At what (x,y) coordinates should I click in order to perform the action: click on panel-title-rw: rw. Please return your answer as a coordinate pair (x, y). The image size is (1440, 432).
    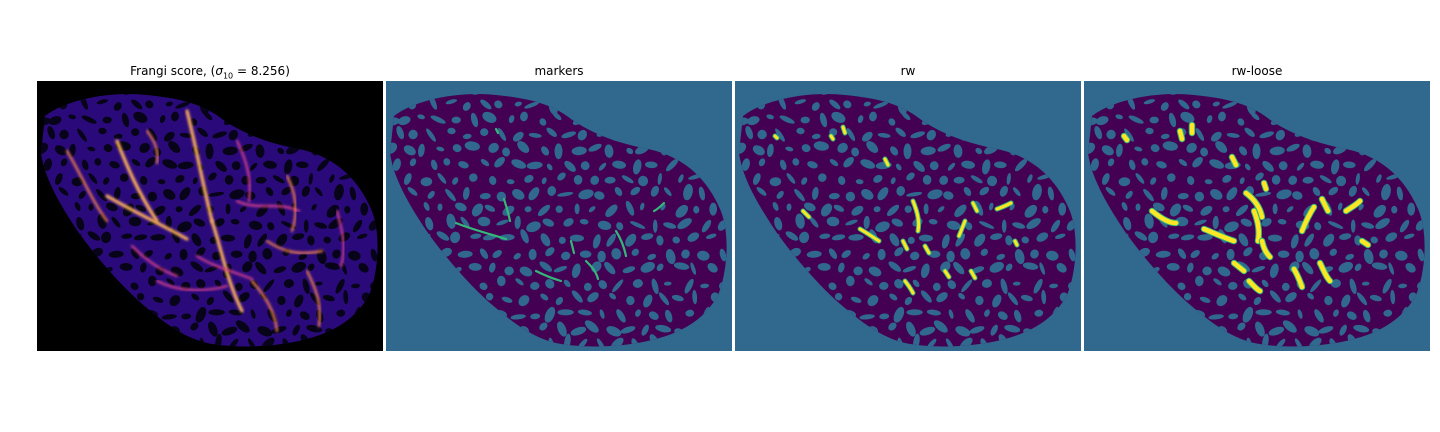
    Looking at the image, I should click on (908, 71).